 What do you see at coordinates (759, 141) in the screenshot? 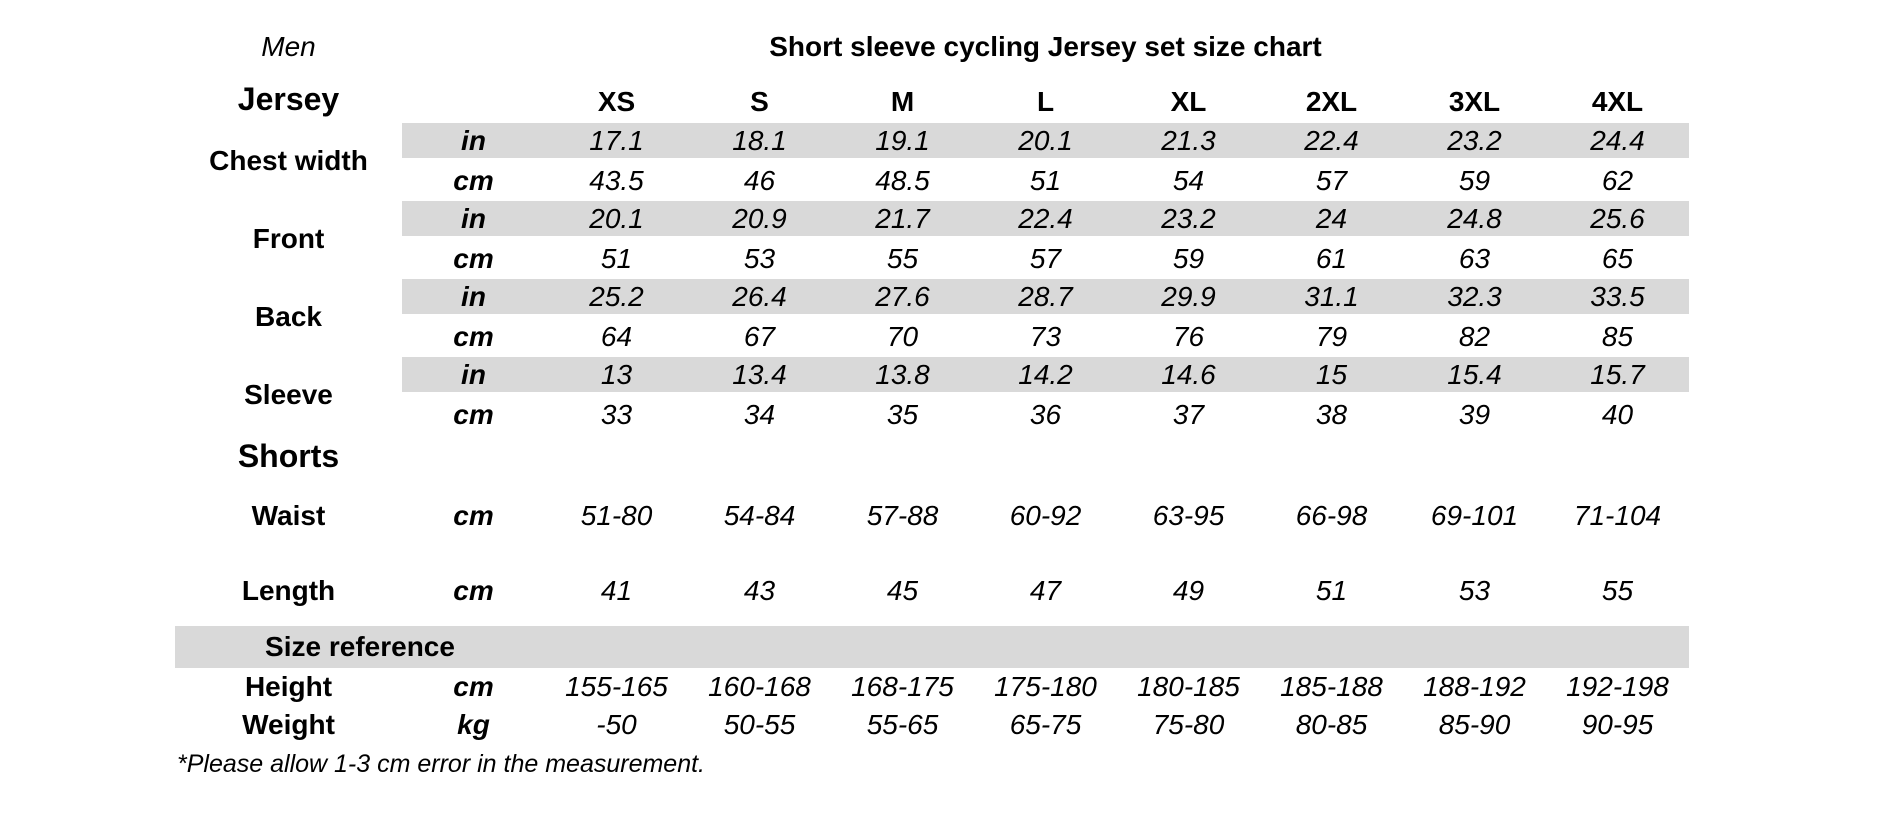
I see `value-cell: 18.1` at bounding box center [759, 141].